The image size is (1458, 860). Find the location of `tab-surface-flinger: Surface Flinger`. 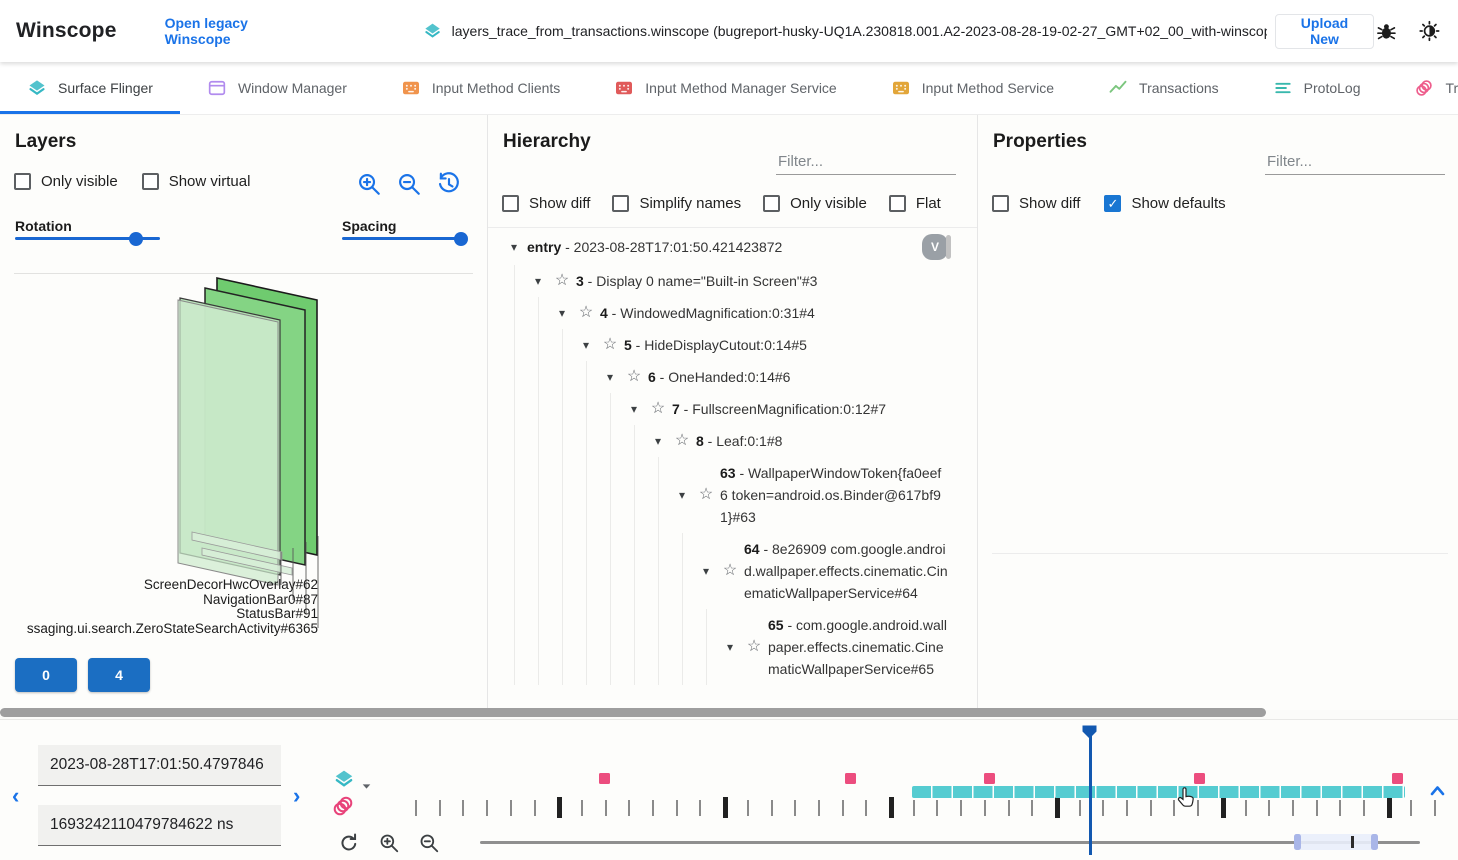

tab-surface-flinger: Surface Flinger is located at coordinates (90, 88).